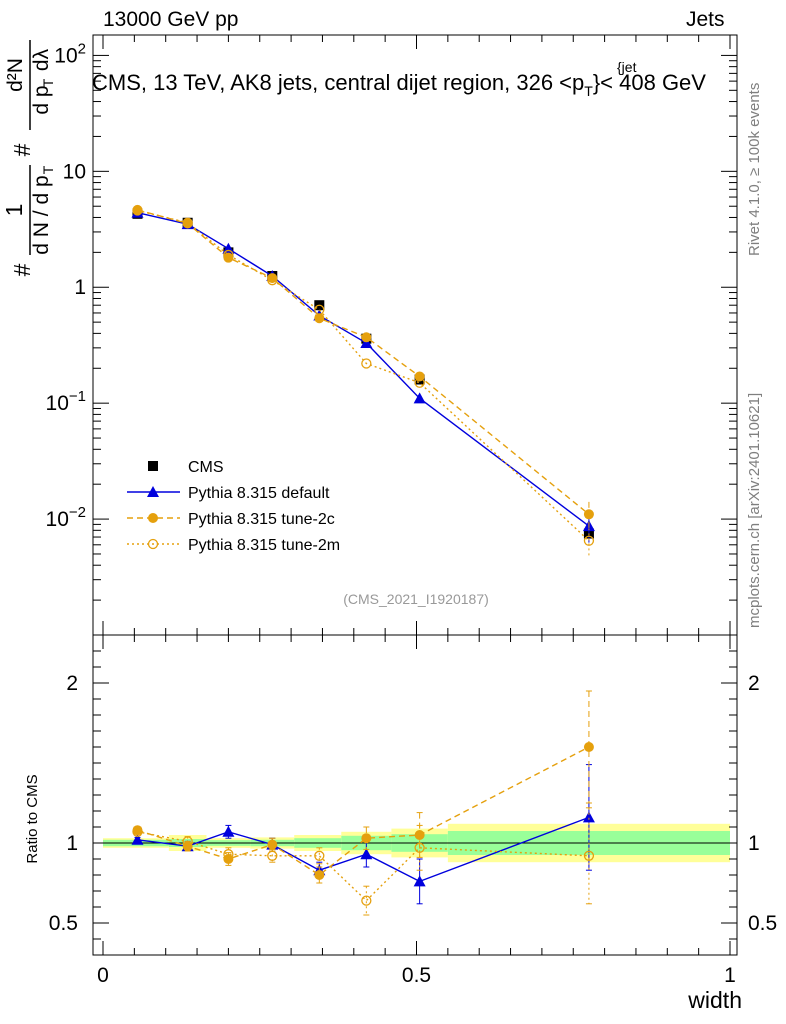  I want to click on ylabel-d2n: d²N, so click(15, 75).